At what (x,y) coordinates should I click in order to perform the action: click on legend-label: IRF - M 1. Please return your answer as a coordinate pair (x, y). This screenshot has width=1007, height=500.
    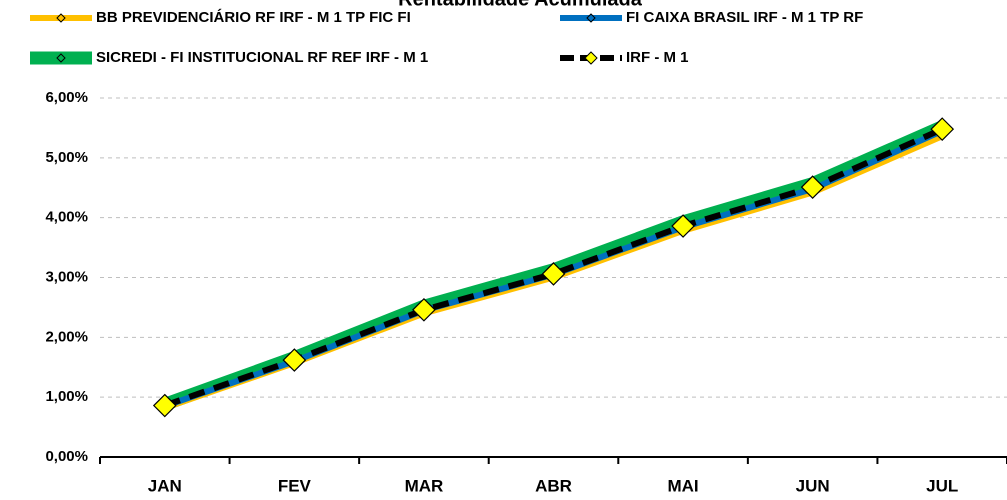
    Looking at the image, I should click on (657, 57).